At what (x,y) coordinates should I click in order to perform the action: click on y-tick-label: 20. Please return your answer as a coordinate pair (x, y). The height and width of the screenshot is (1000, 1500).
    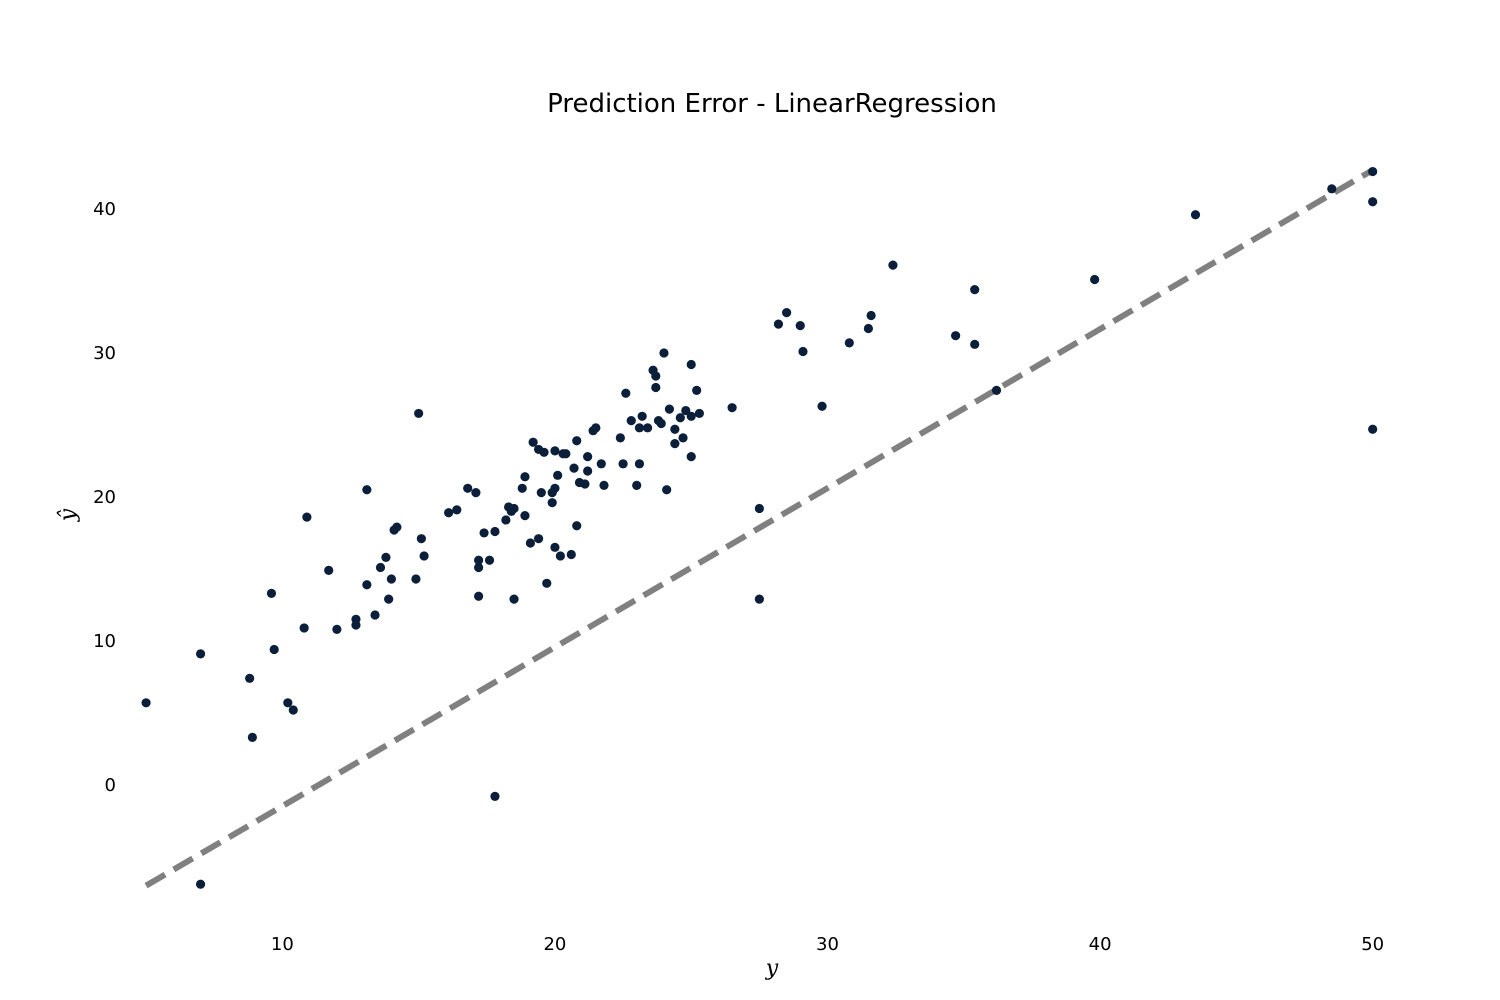
    Looking at the image, I should click on (104, 497).